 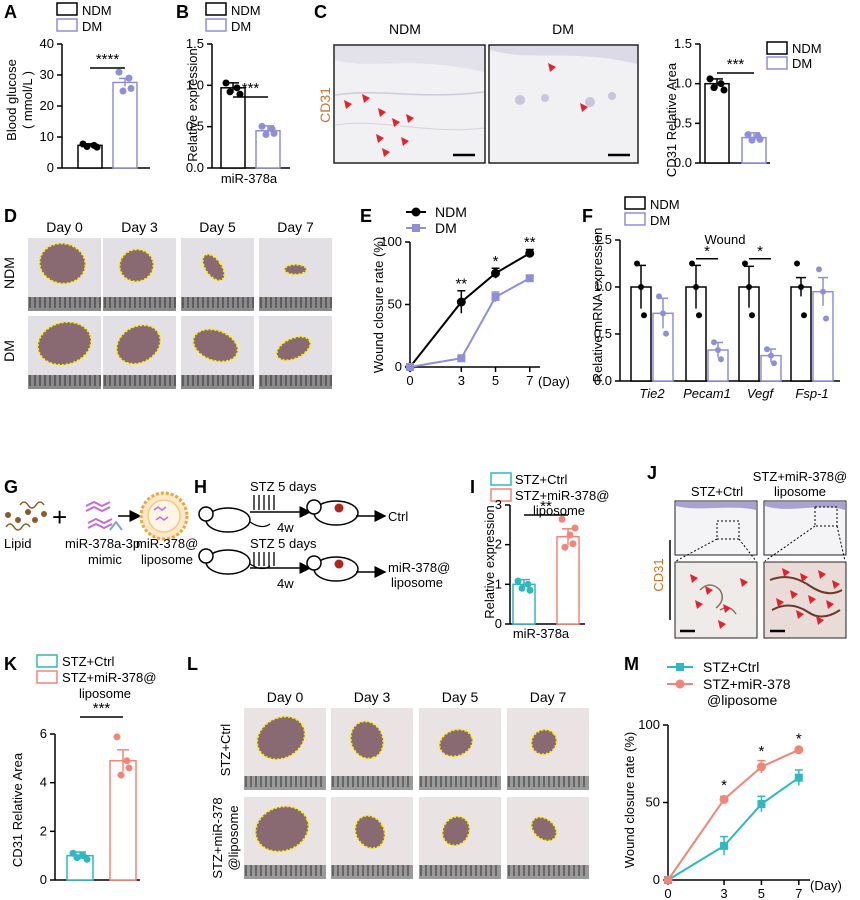 I want to click on y-tick-label: 30, so click(x=47, y=74).